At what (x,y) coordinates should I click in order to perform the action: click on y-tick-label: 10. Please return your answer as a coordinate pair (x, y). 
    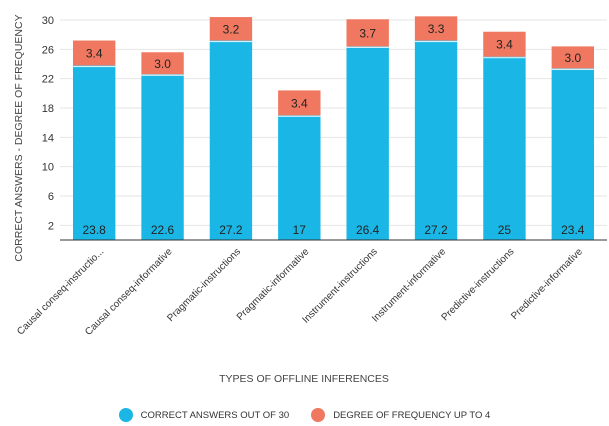
    Looking at the image, I should click on (48, 168).